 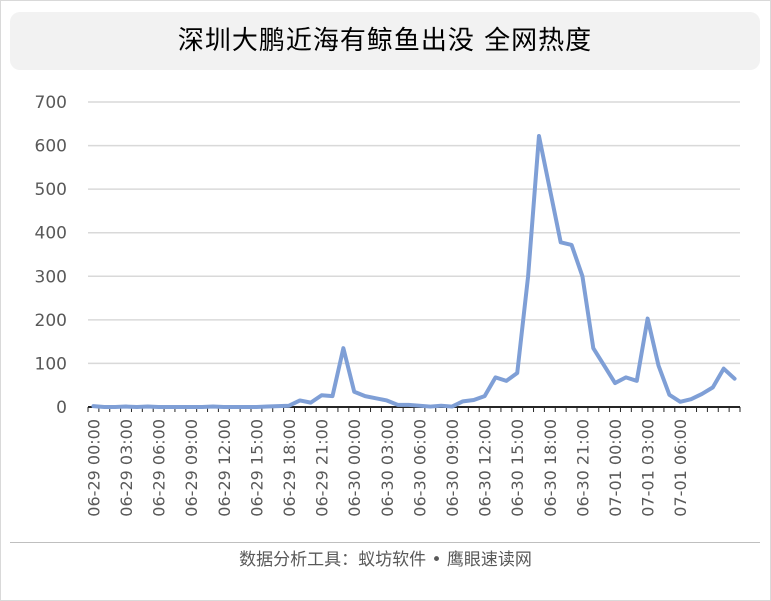 What do you see at coordinates (354, 468) in the screenshot?
I see `x-tick-label: 06-30 00:00` at bounding box center [354, 468].